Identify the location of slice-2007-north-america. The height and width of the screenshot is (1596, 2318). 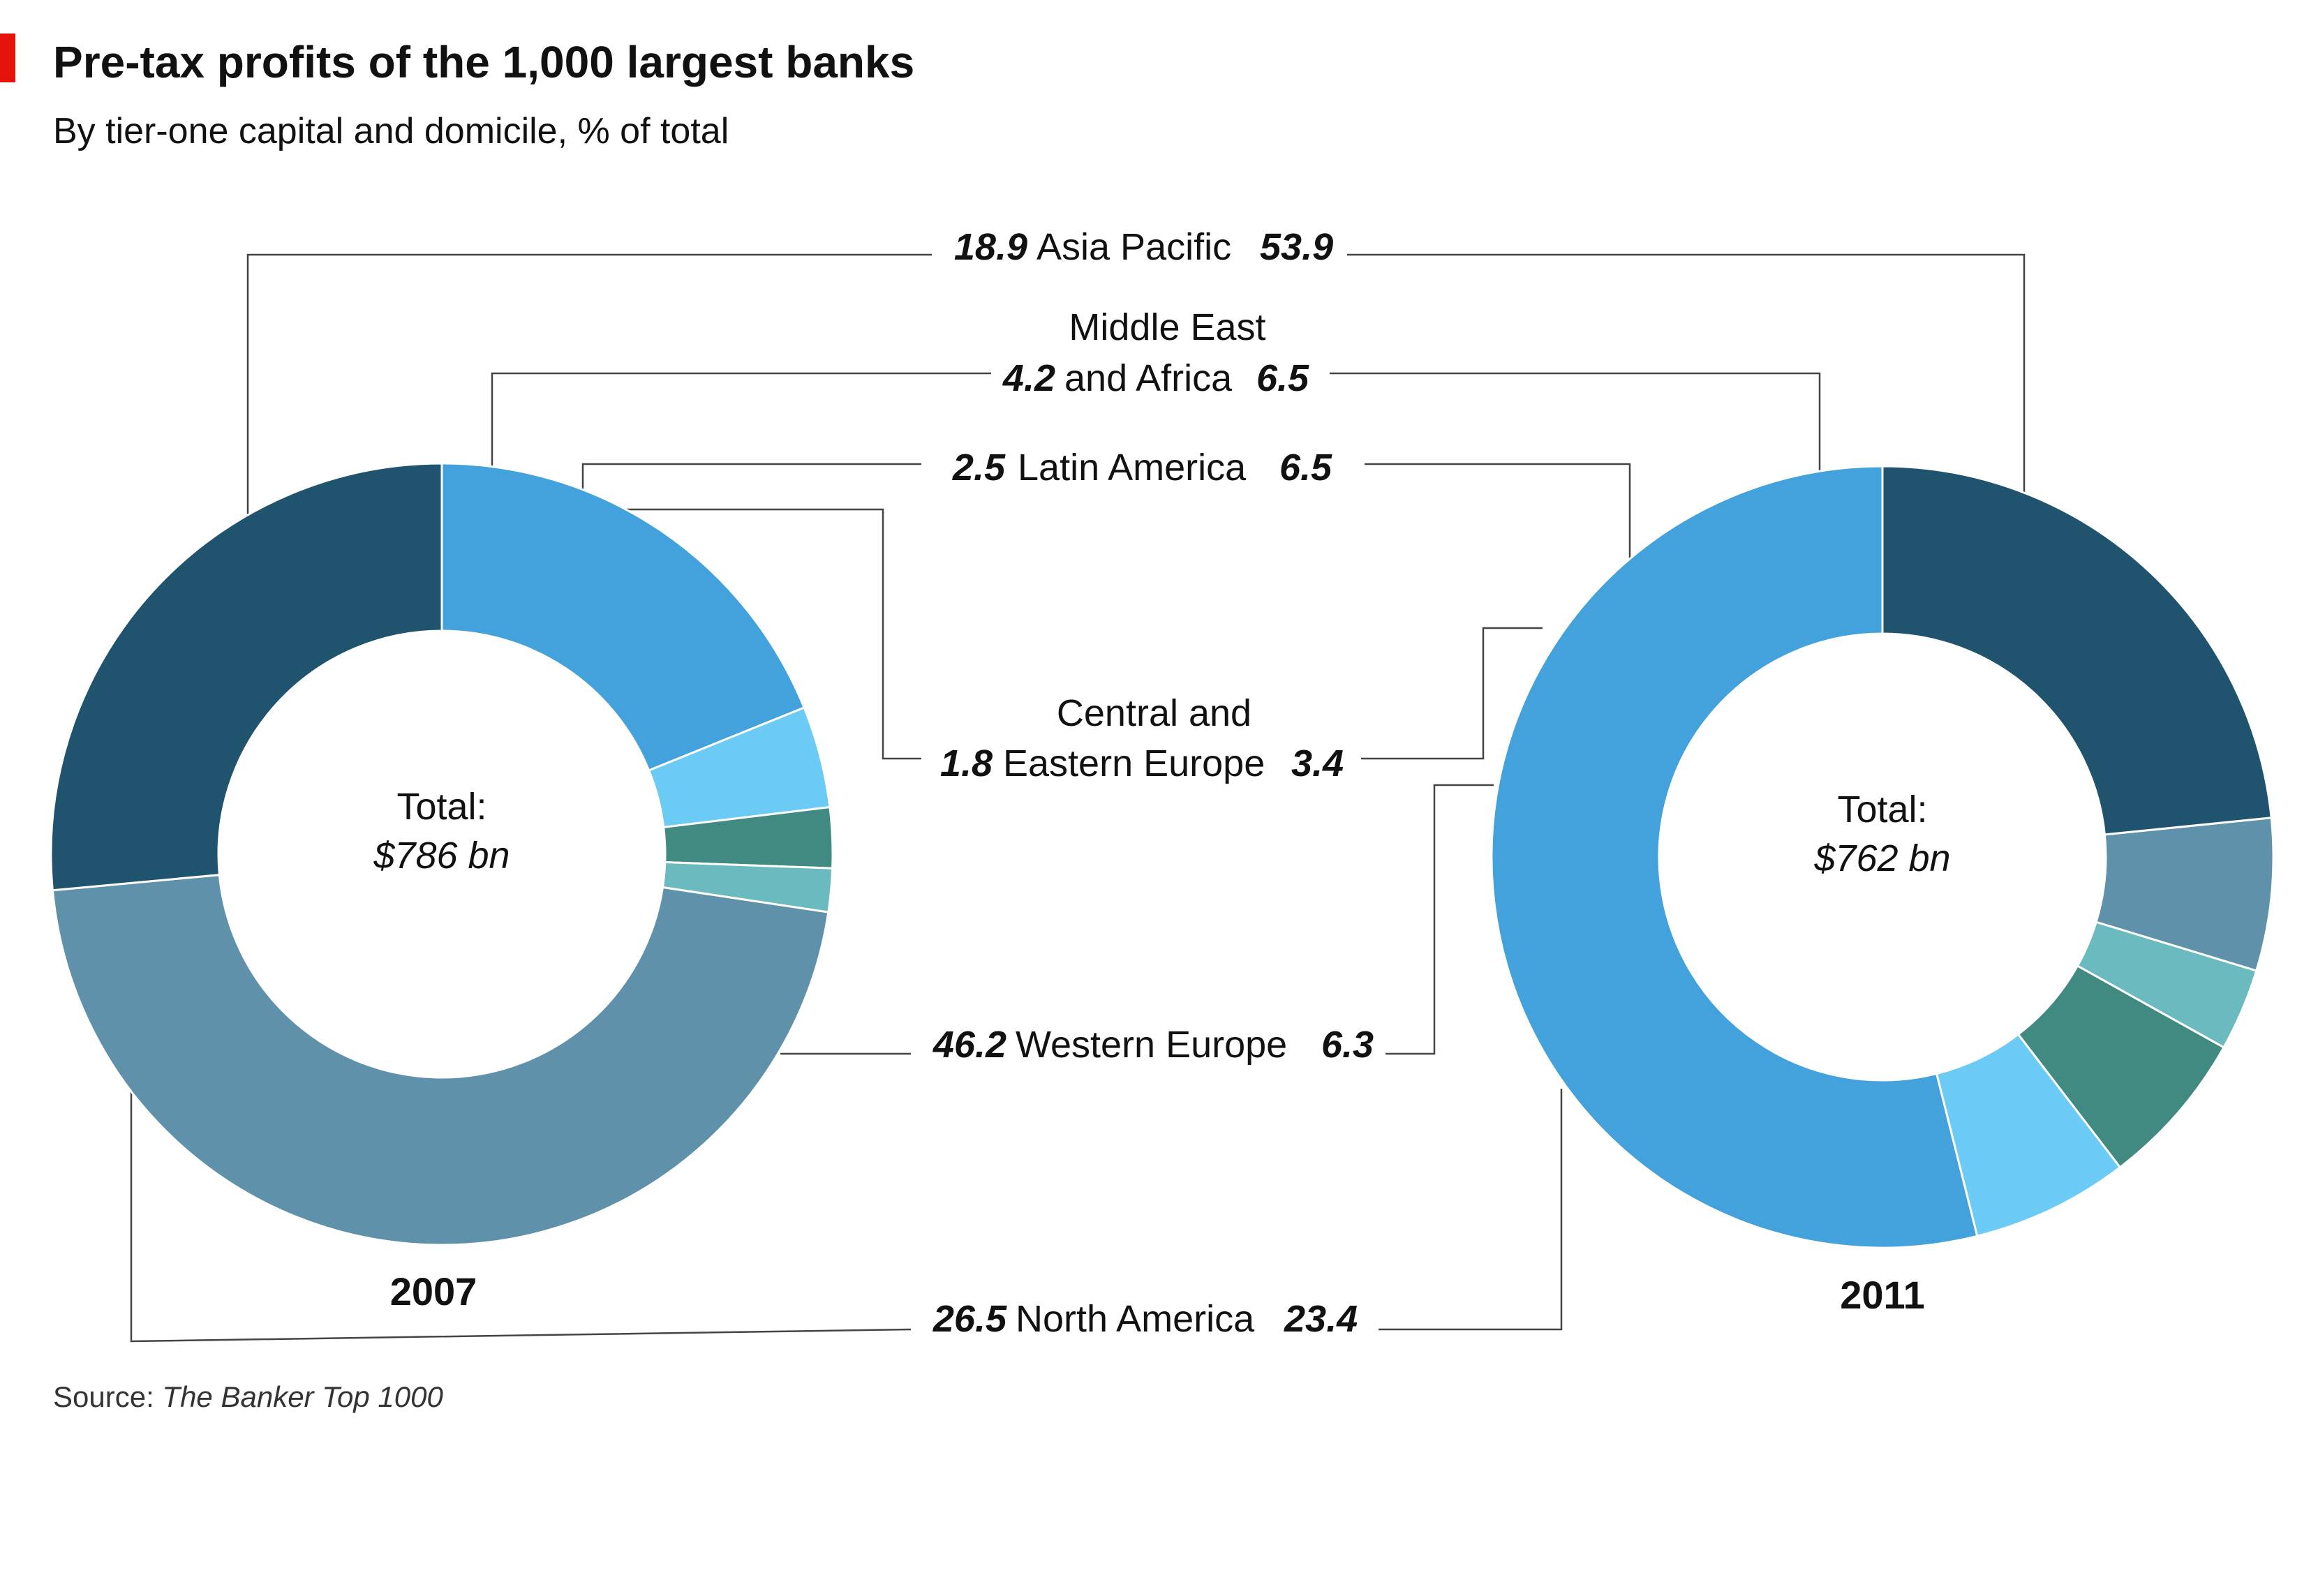
(246, 677).